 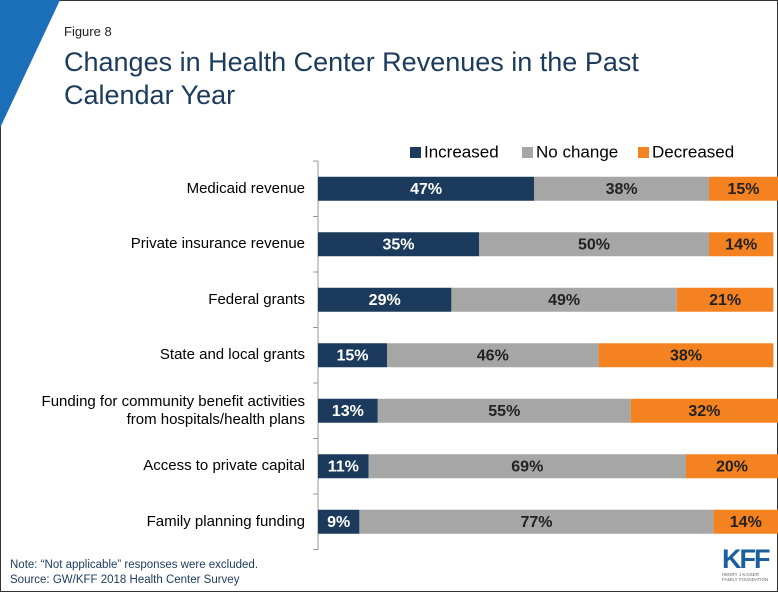 I want to click on value-label: 77%, so click(x=536, y=522).